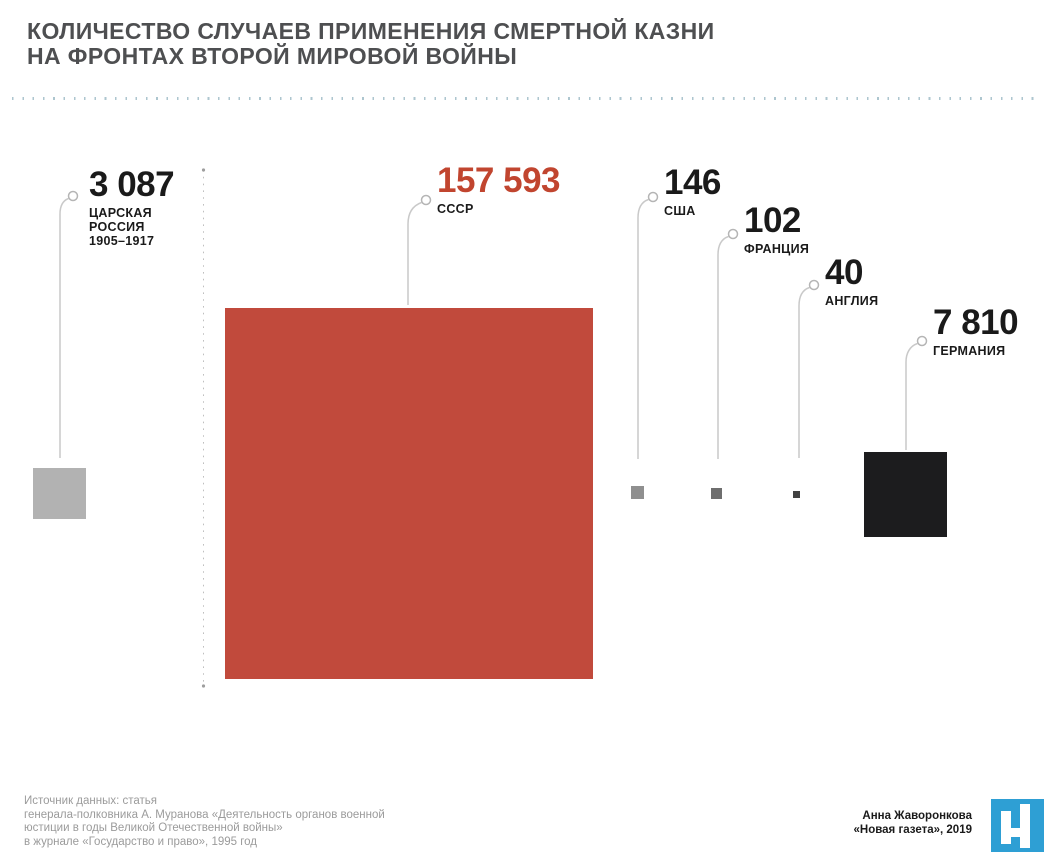  What do you see at coordinates (692, 182) in the screenshot?
I see `value-usa: 146` at bounding box center [692, 182].